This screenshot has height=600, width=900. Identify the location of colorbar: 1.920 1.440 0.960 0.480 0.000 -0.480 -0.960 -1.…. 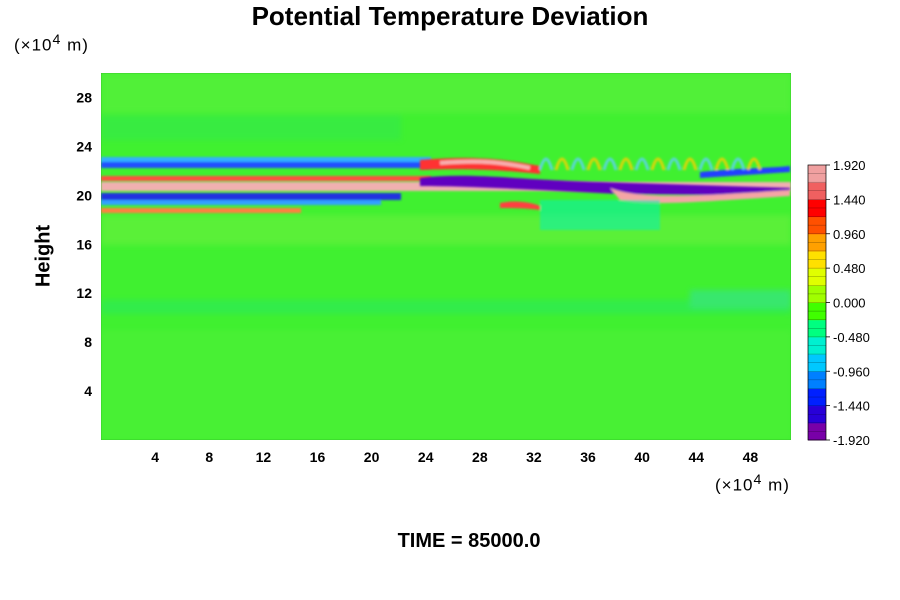
(838, 303).